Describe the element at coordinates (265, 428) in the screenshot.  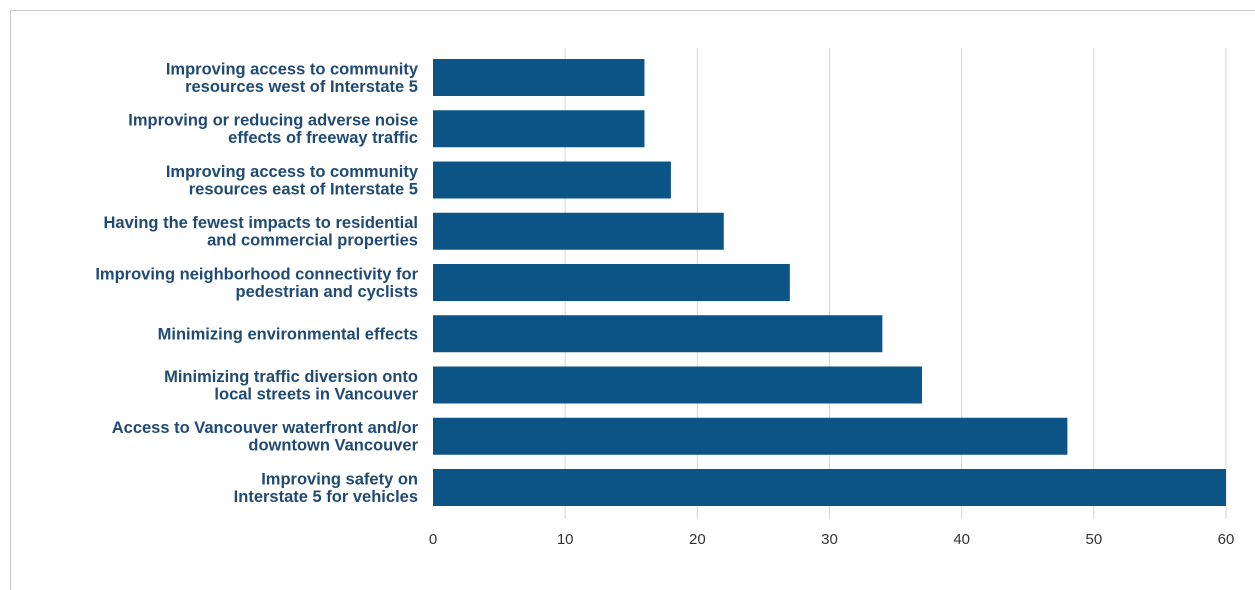
I see `category-label: Access to Vancouver waterfront and/or` at that location.